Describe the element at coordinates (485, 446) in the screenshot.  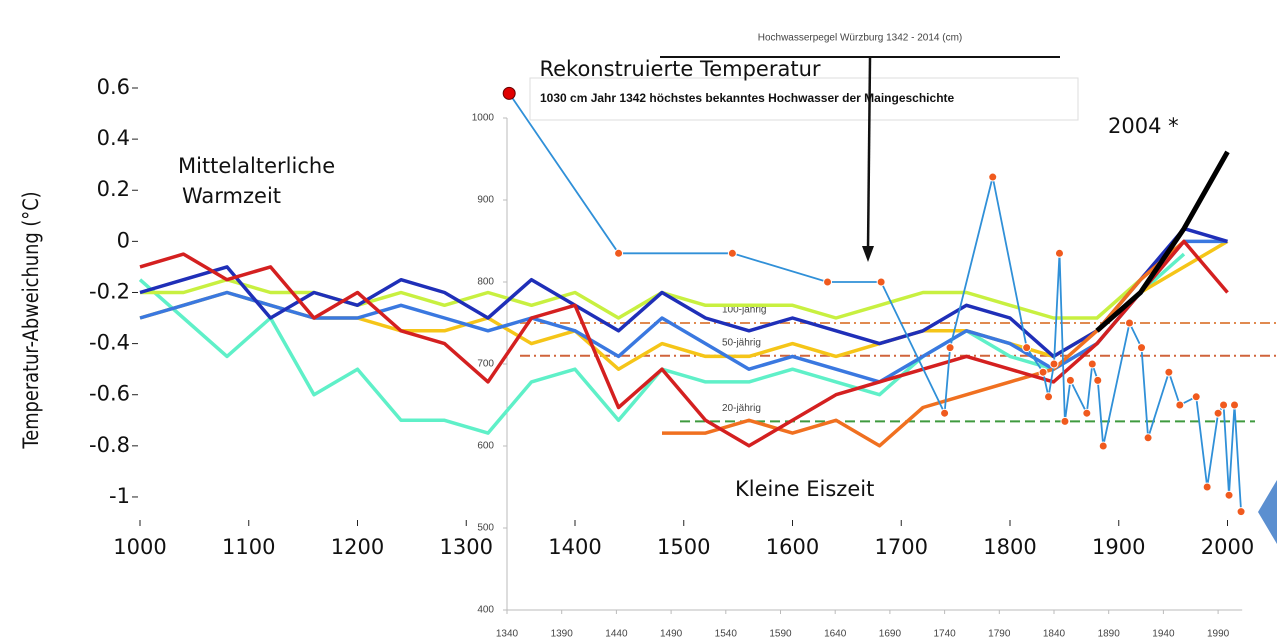
I see `y-tick-label: 600` at that location.